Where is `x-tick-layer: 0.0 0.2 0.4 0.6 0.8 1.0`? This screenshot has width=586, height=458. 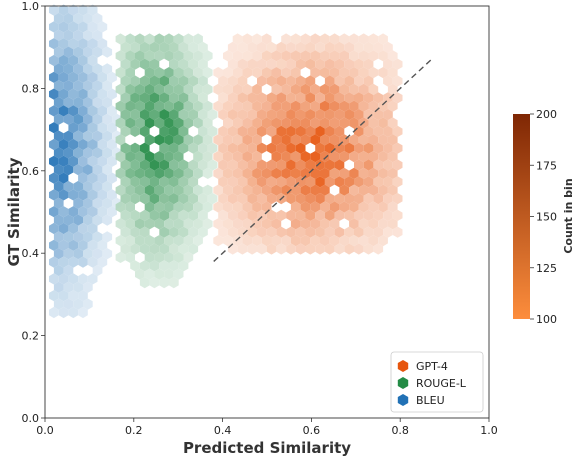
x-tick-layer: 0.0 0.2 0.4 0.6 0.8 1.0 is located at coordinates (267, 427).